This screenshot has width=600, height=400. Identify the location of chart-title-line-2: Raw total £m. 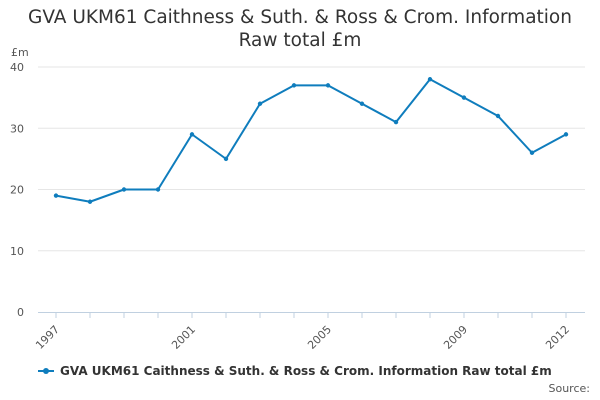
(300, 40).